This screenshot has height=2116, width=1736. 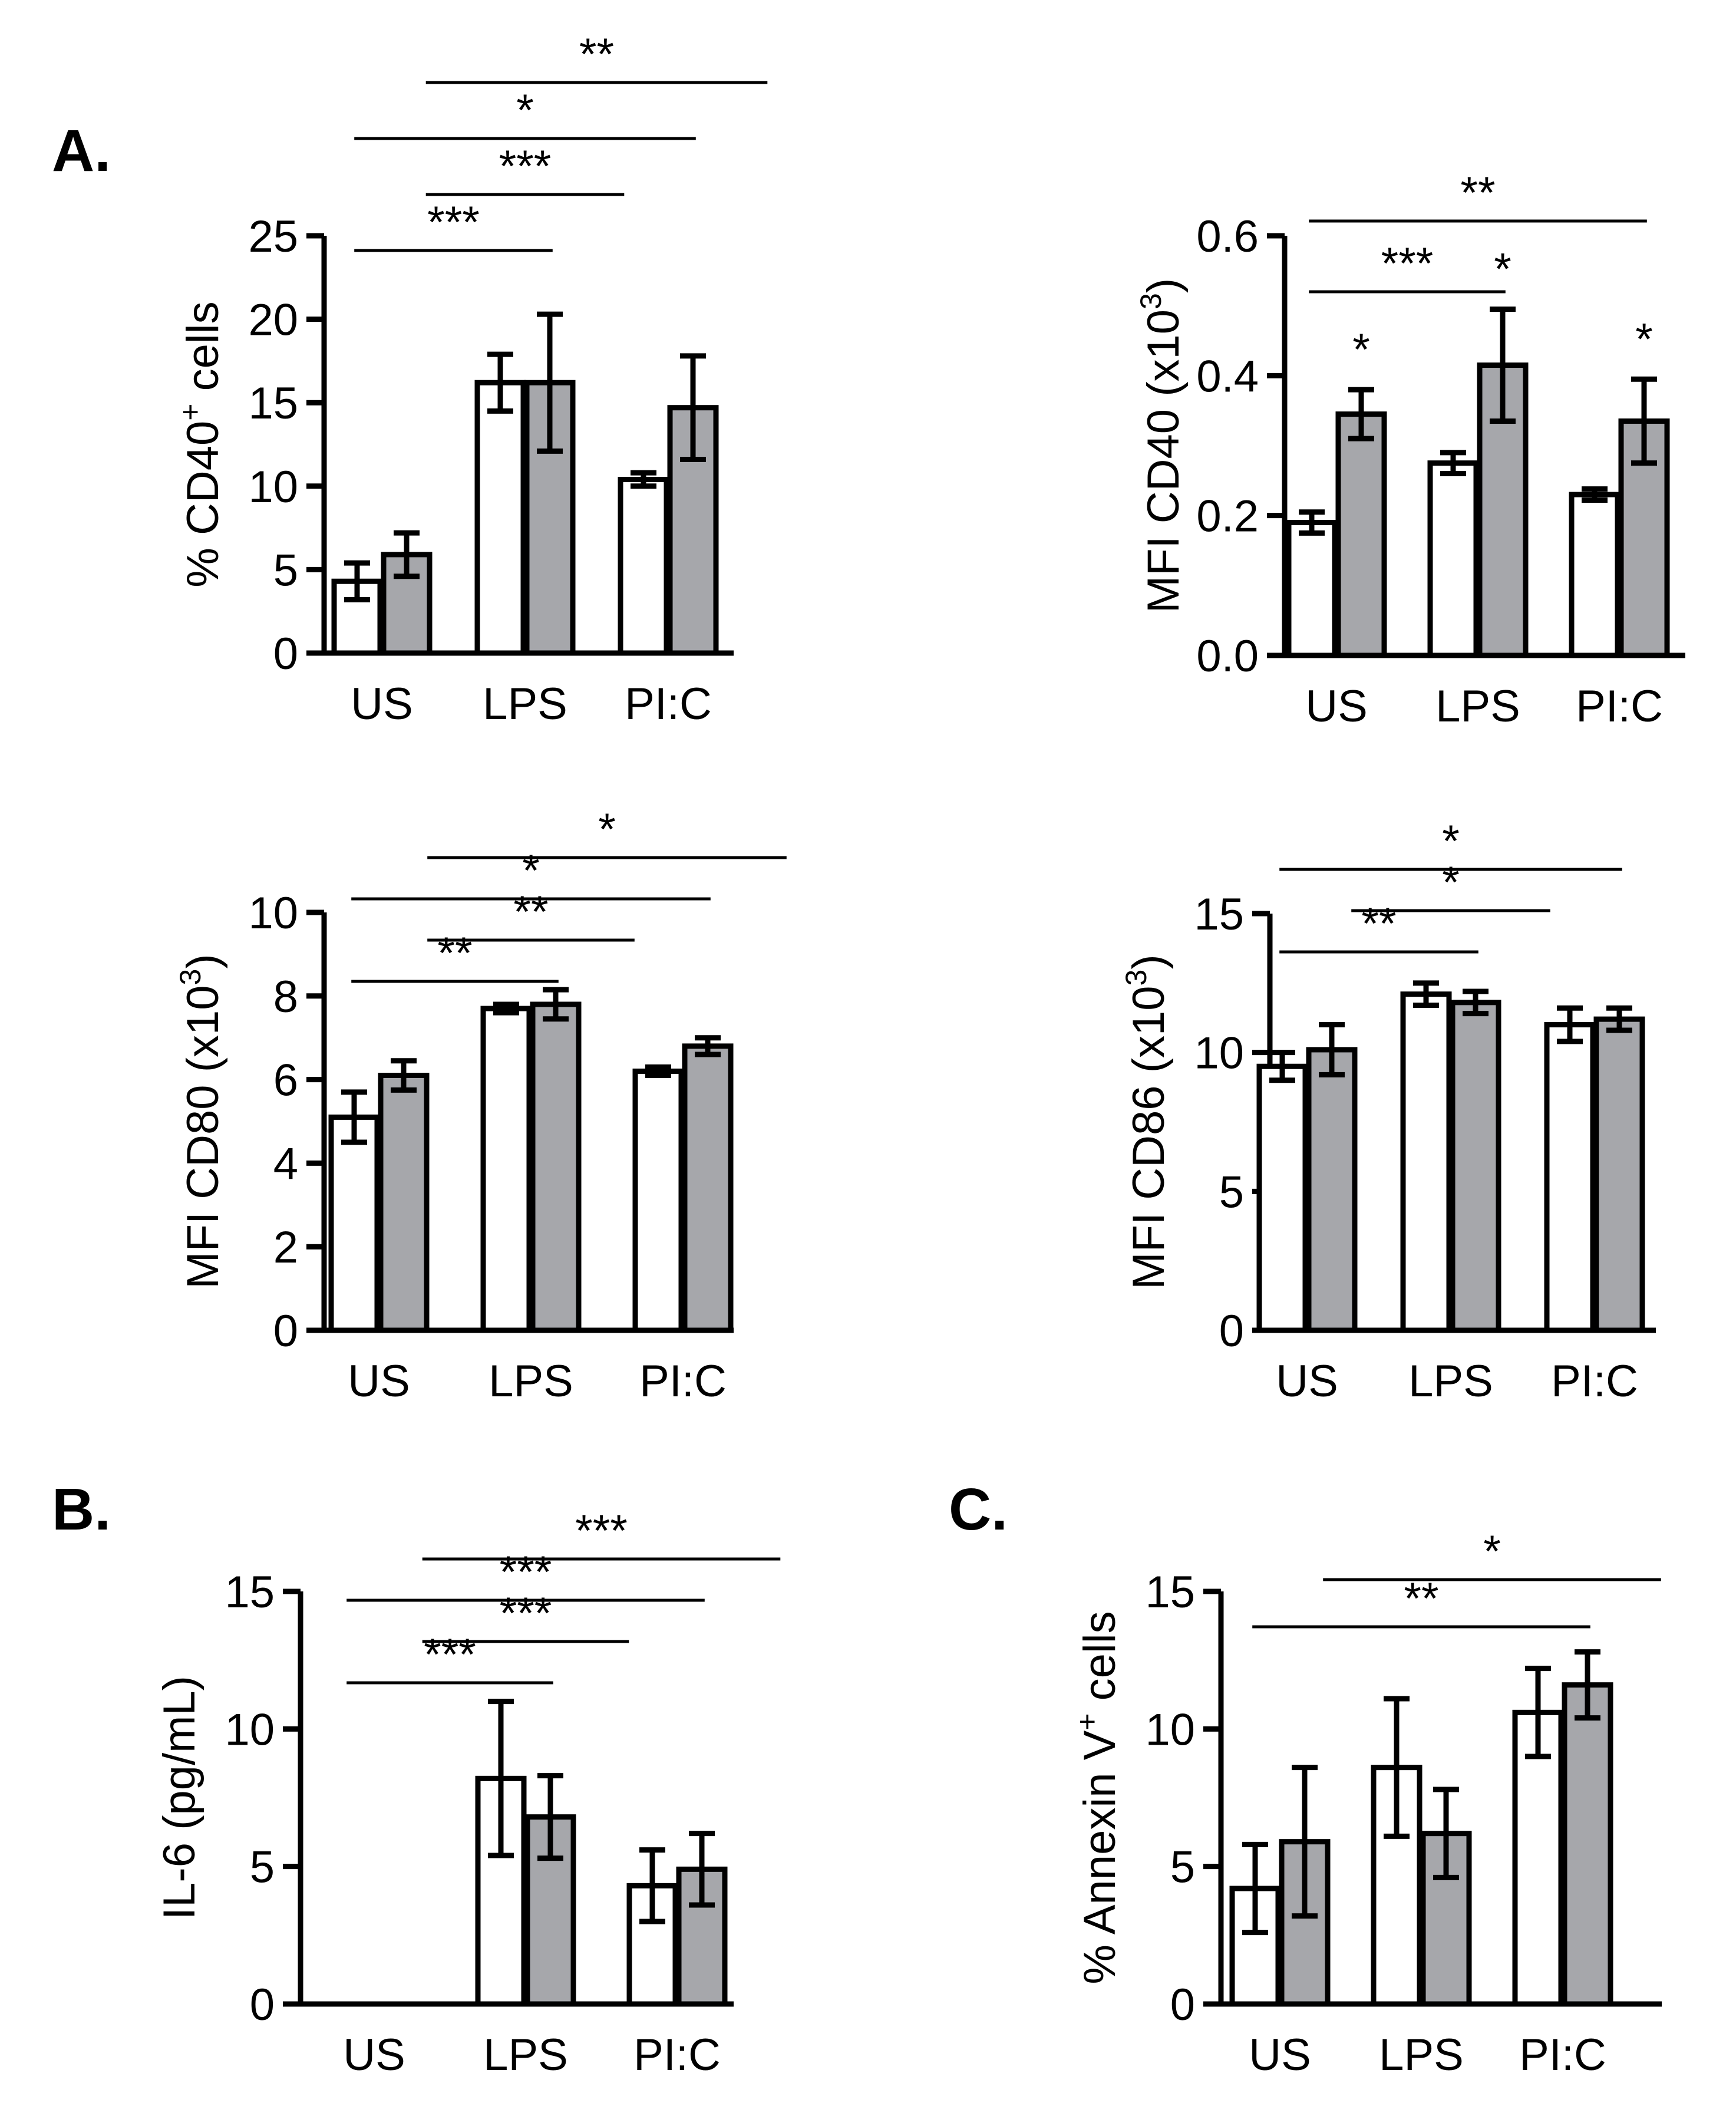 I want to click on y-axis-title-main: % Annexin V, so click(x=1100, y=1857).